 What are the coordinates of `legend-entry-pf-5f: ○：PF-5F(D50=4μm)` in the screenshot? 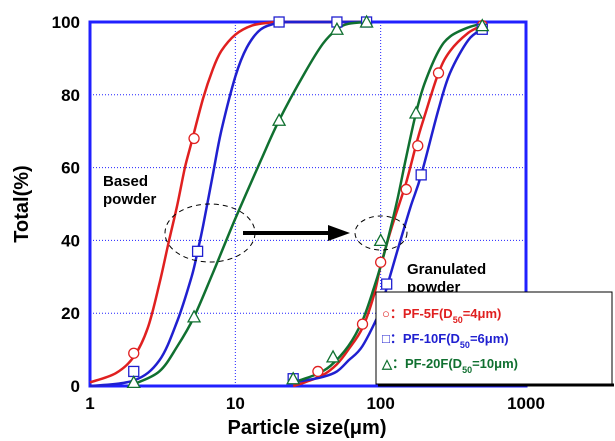 It's located at (441, 315).